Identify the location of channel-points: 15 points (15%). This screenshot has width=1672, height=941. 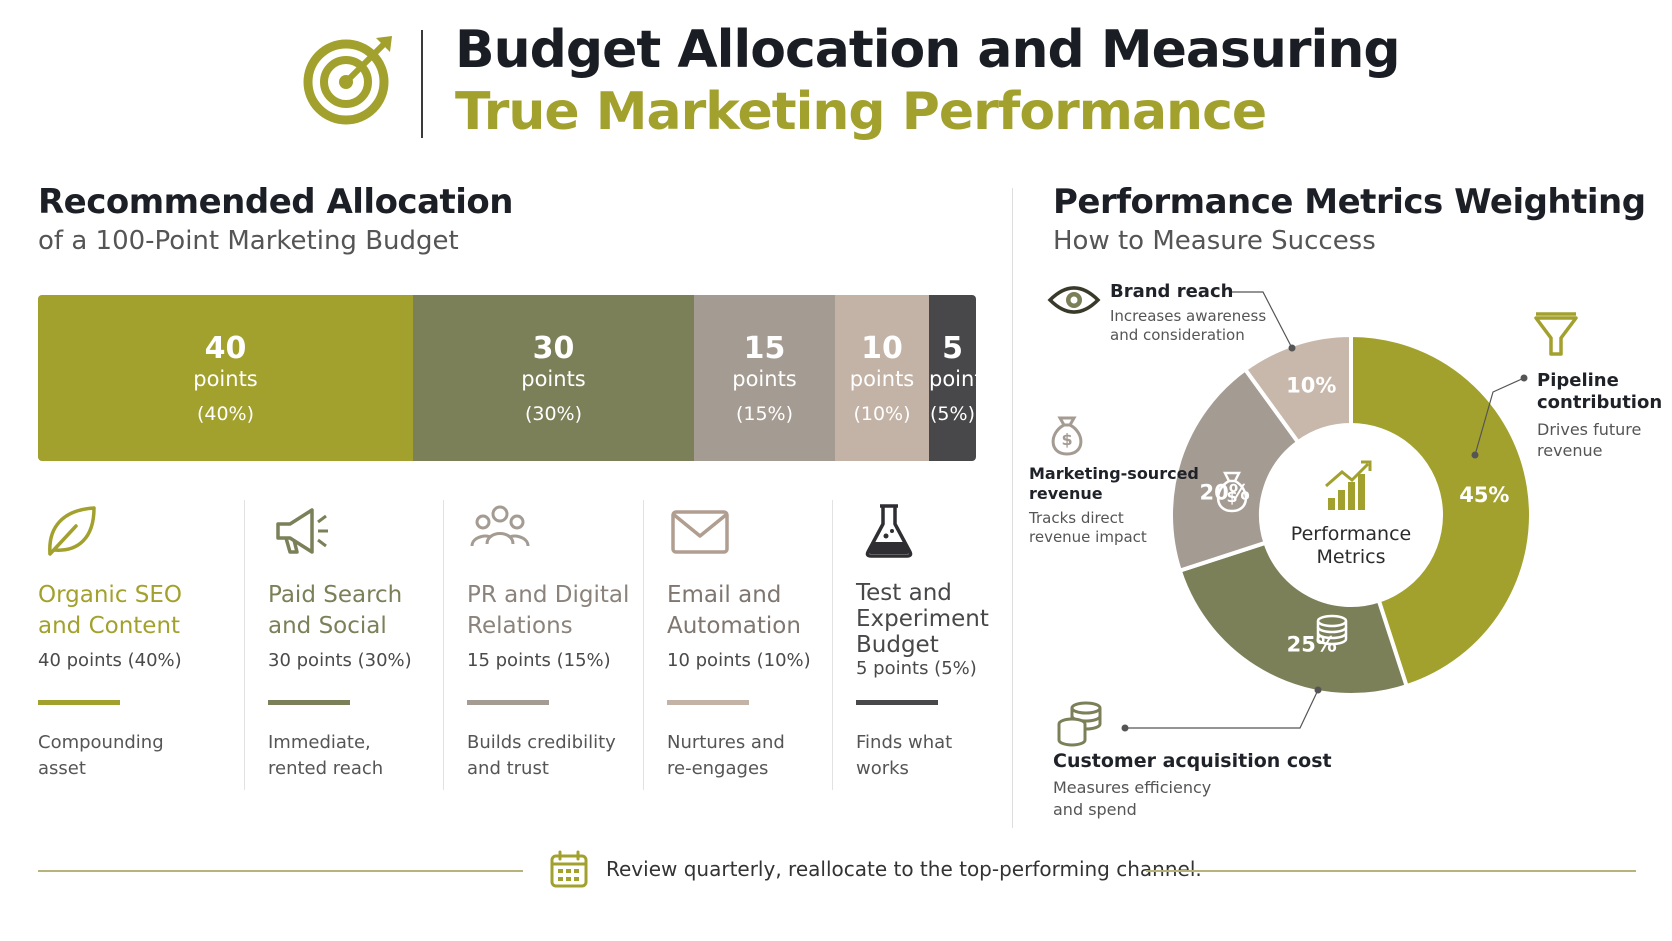
(539, 660).